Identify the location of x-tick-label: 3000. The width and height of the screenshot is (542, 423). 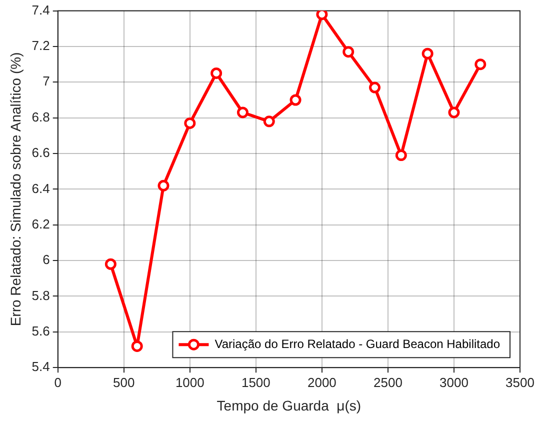
(454, 382).